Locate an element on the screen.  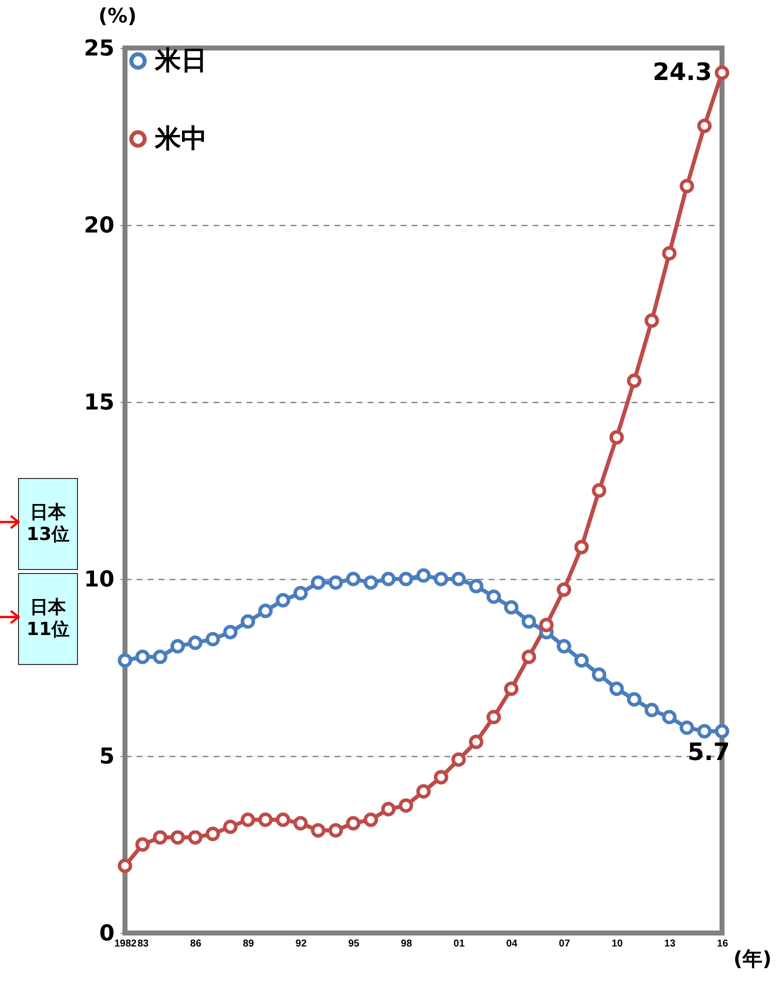
x-tick-label: 98 is located at coordinates (406, 944).